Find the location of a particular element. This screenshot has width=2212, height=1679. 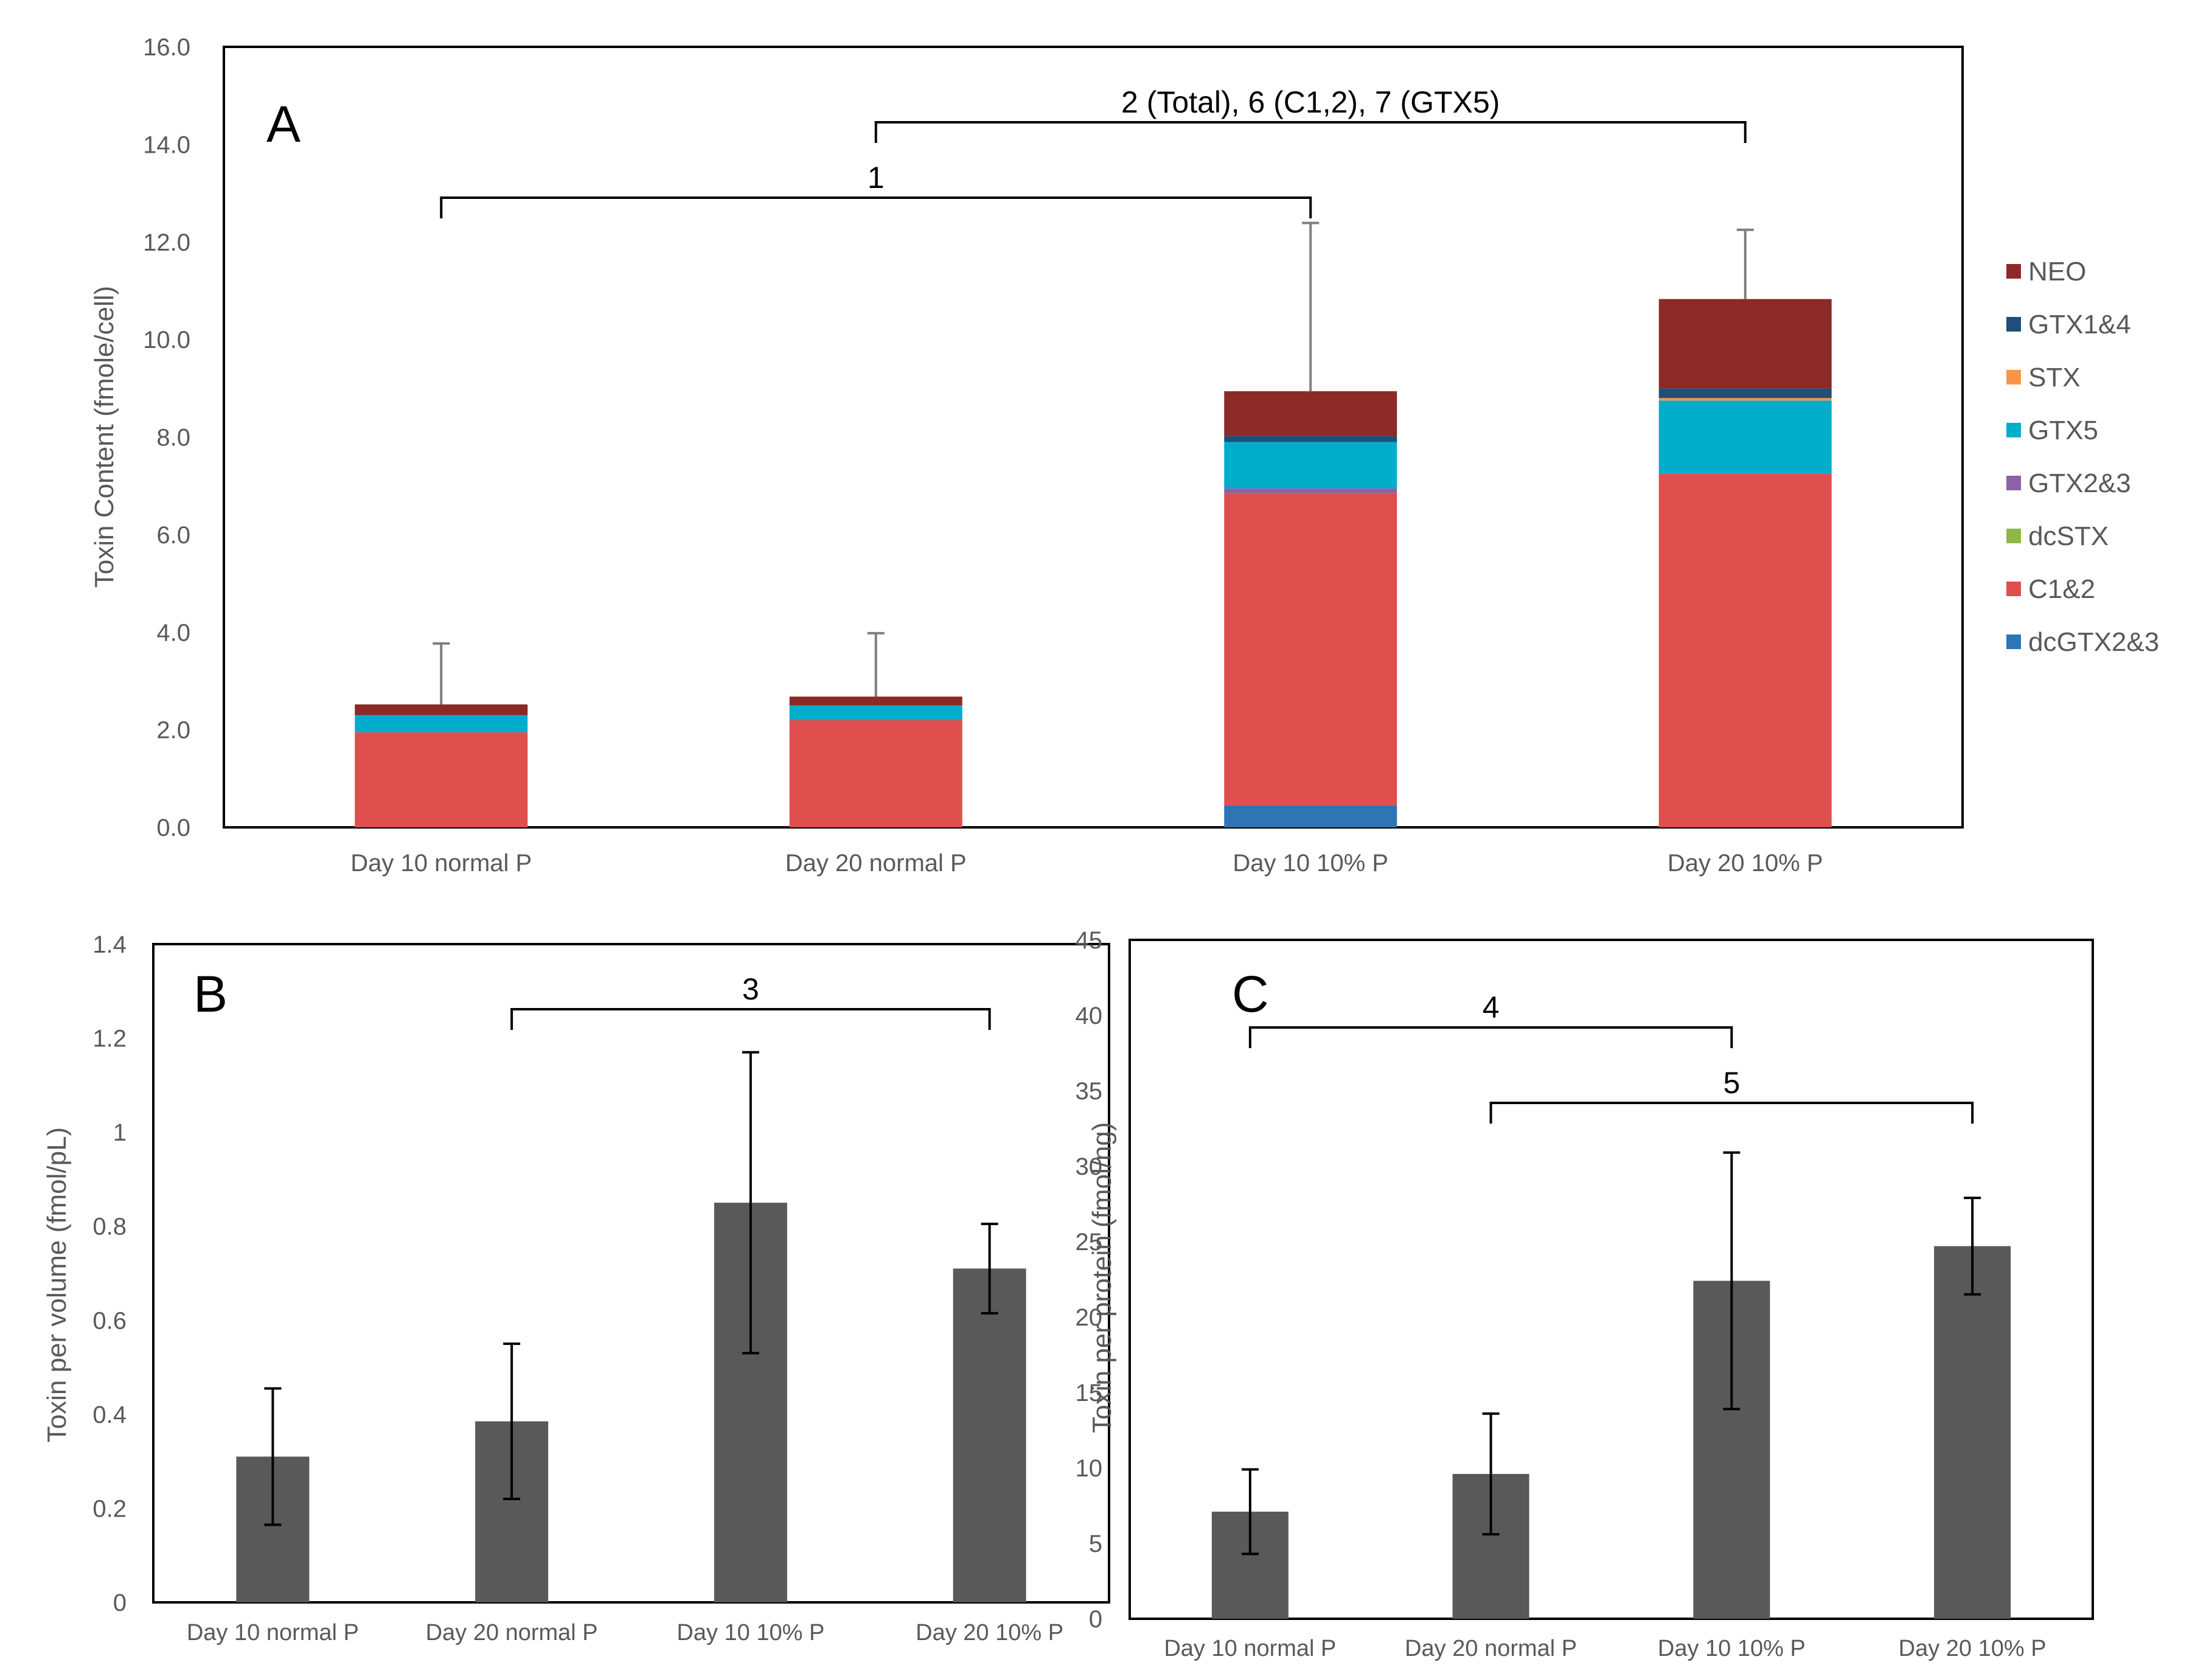

y-tick-label: 2.0 is located at coordinates (173, 730).